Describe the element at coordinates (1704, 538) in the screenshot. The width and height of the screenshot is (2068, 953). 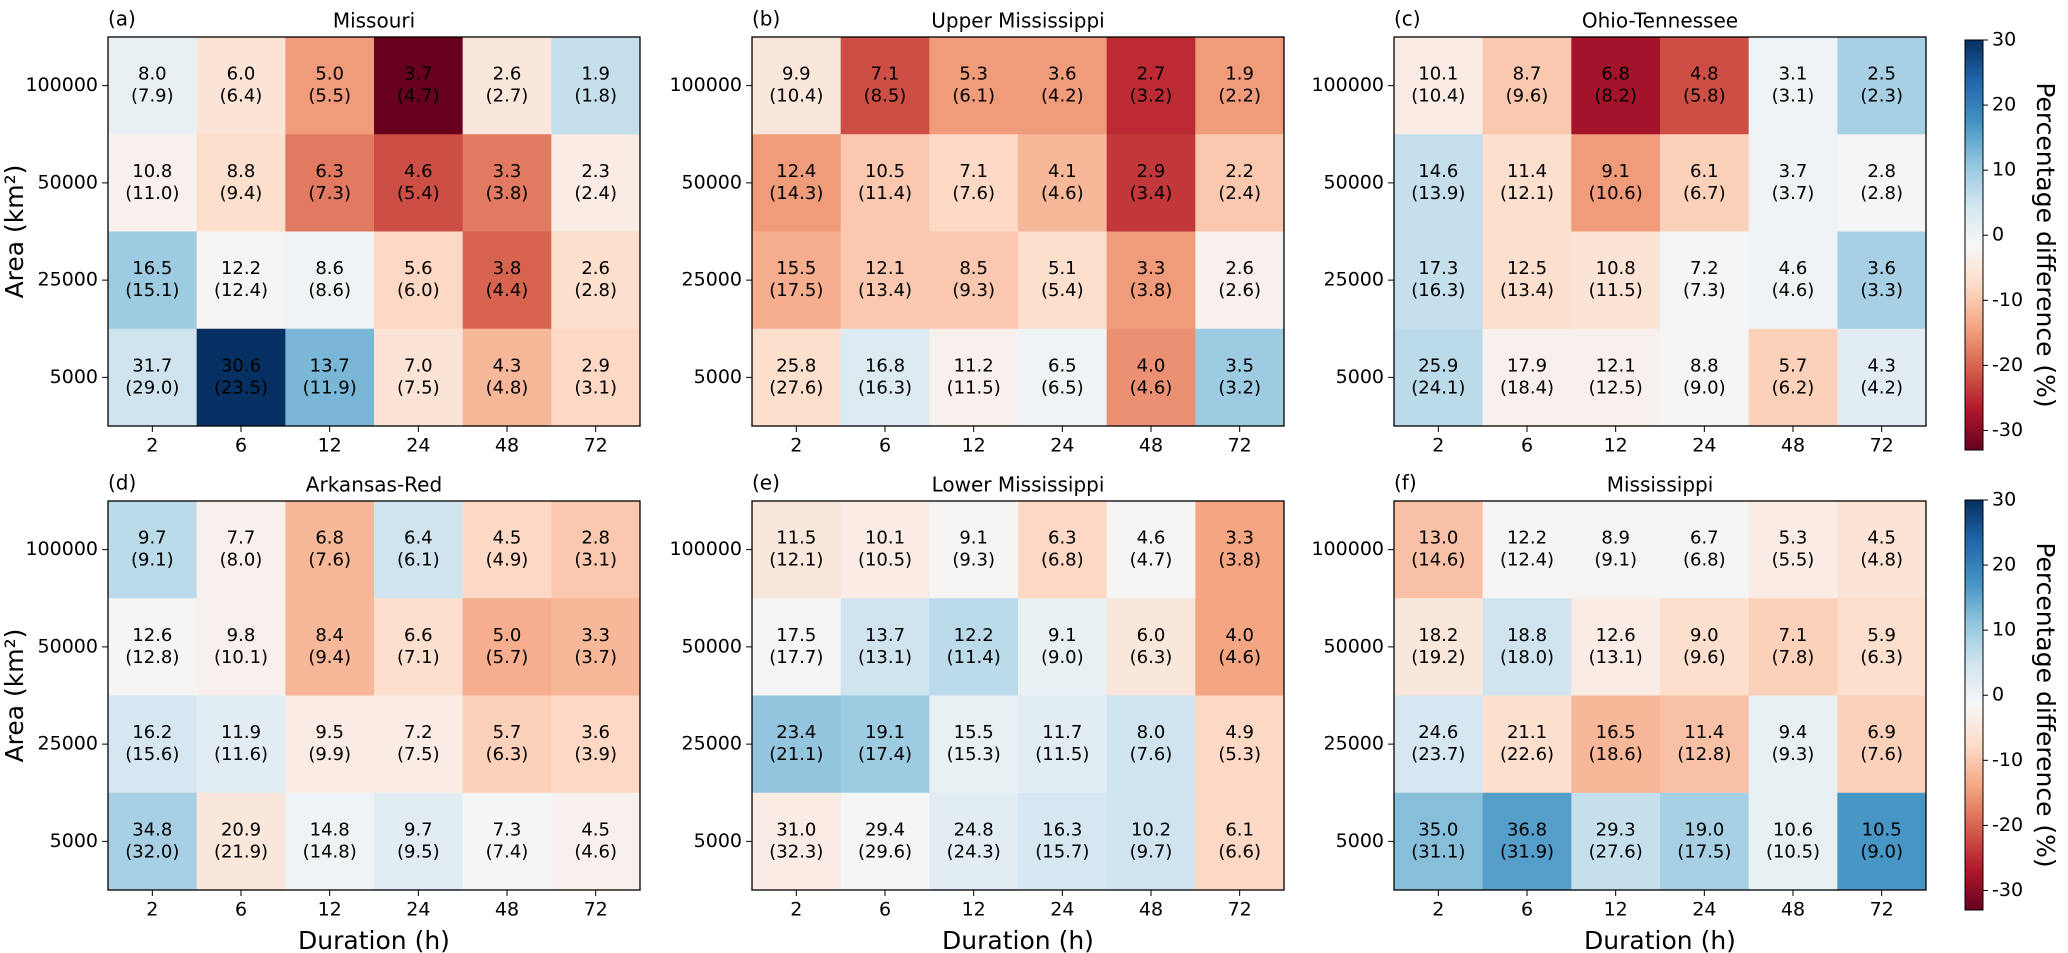
I see `cell-value: 6.7` at that location.